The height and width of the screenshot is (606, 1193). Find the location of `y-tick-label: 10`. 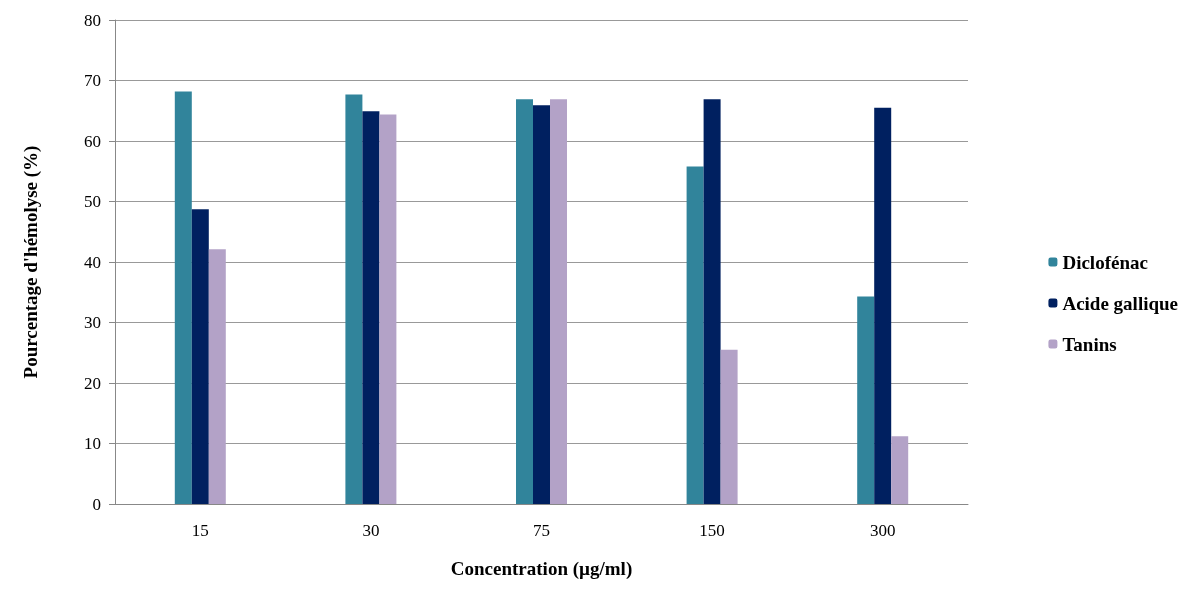

y-tick-label: 10 is located at coordinates (92, 443).